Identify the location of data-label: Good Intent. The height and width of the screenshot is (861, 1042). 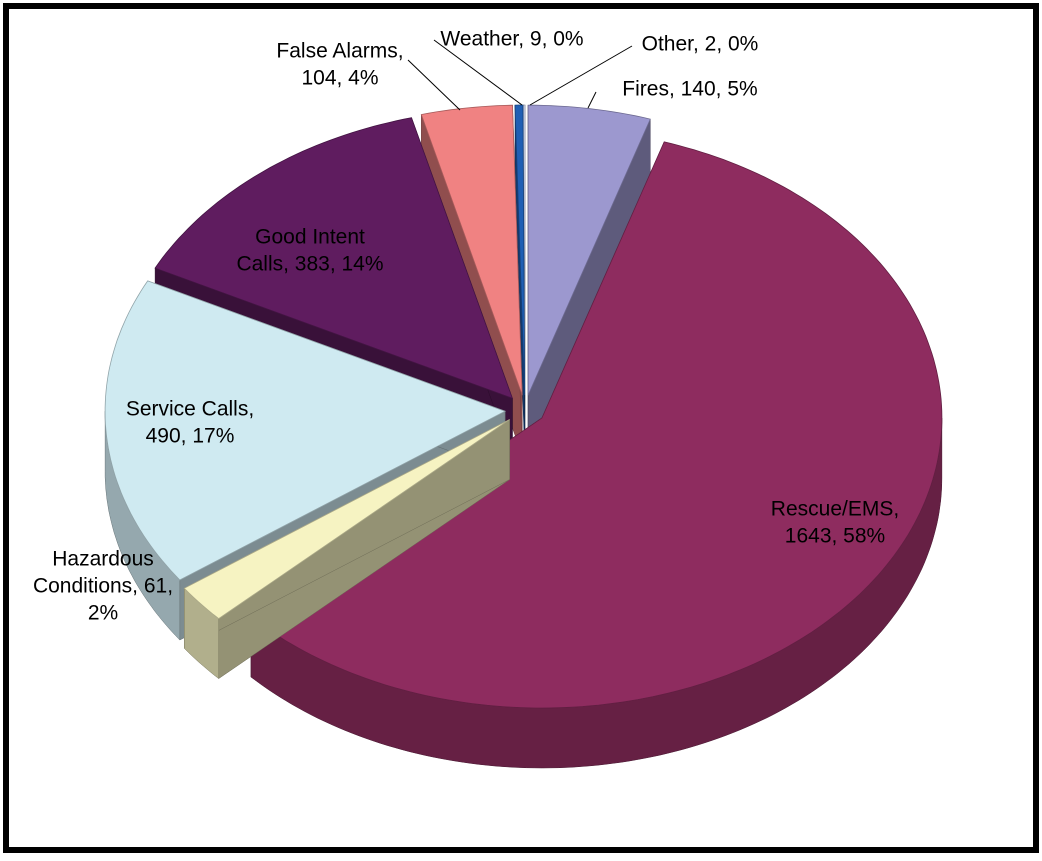
(310, 237).